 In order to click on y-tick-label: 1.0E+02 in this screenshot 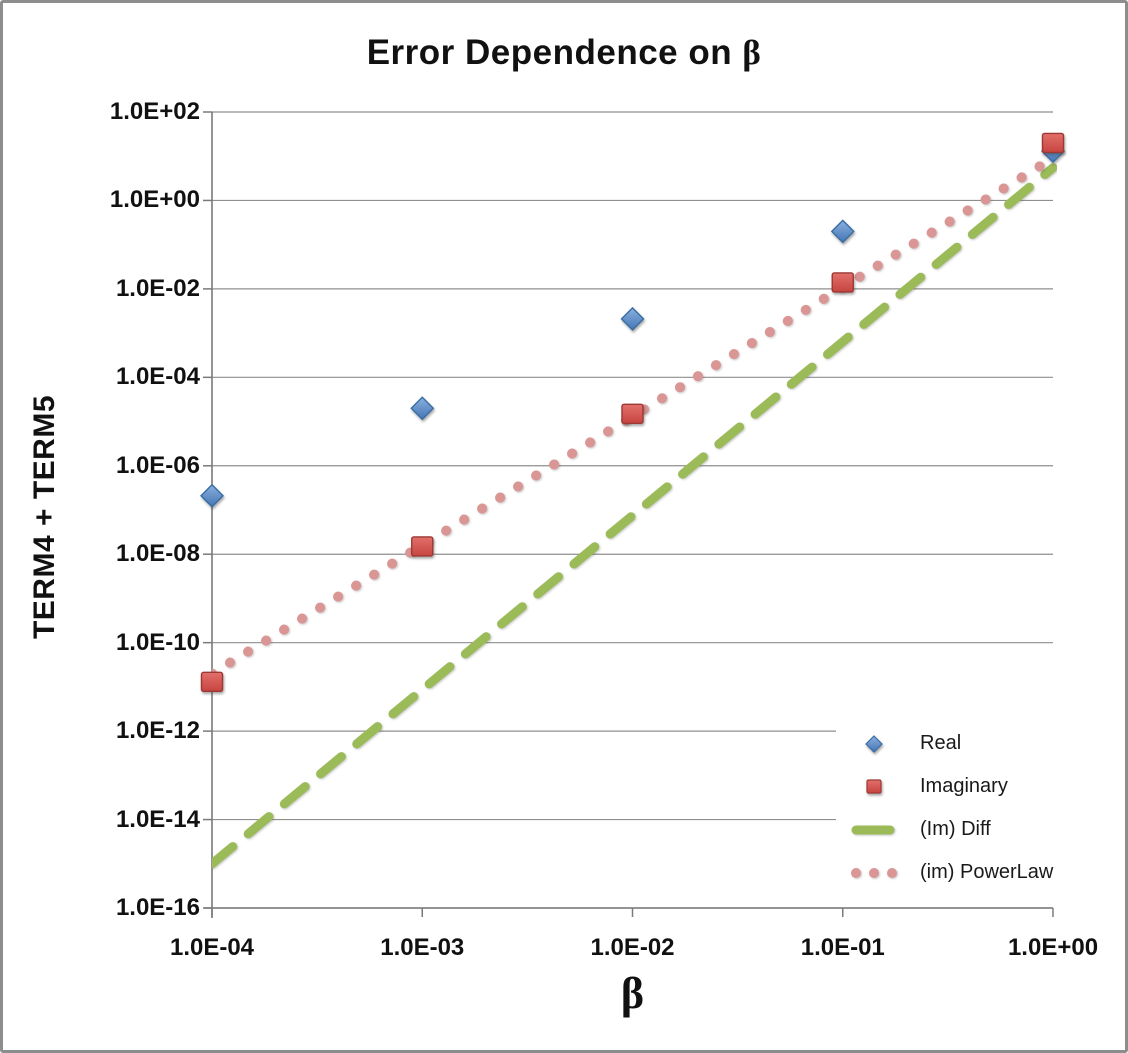, I will do `click(154, 111)`.